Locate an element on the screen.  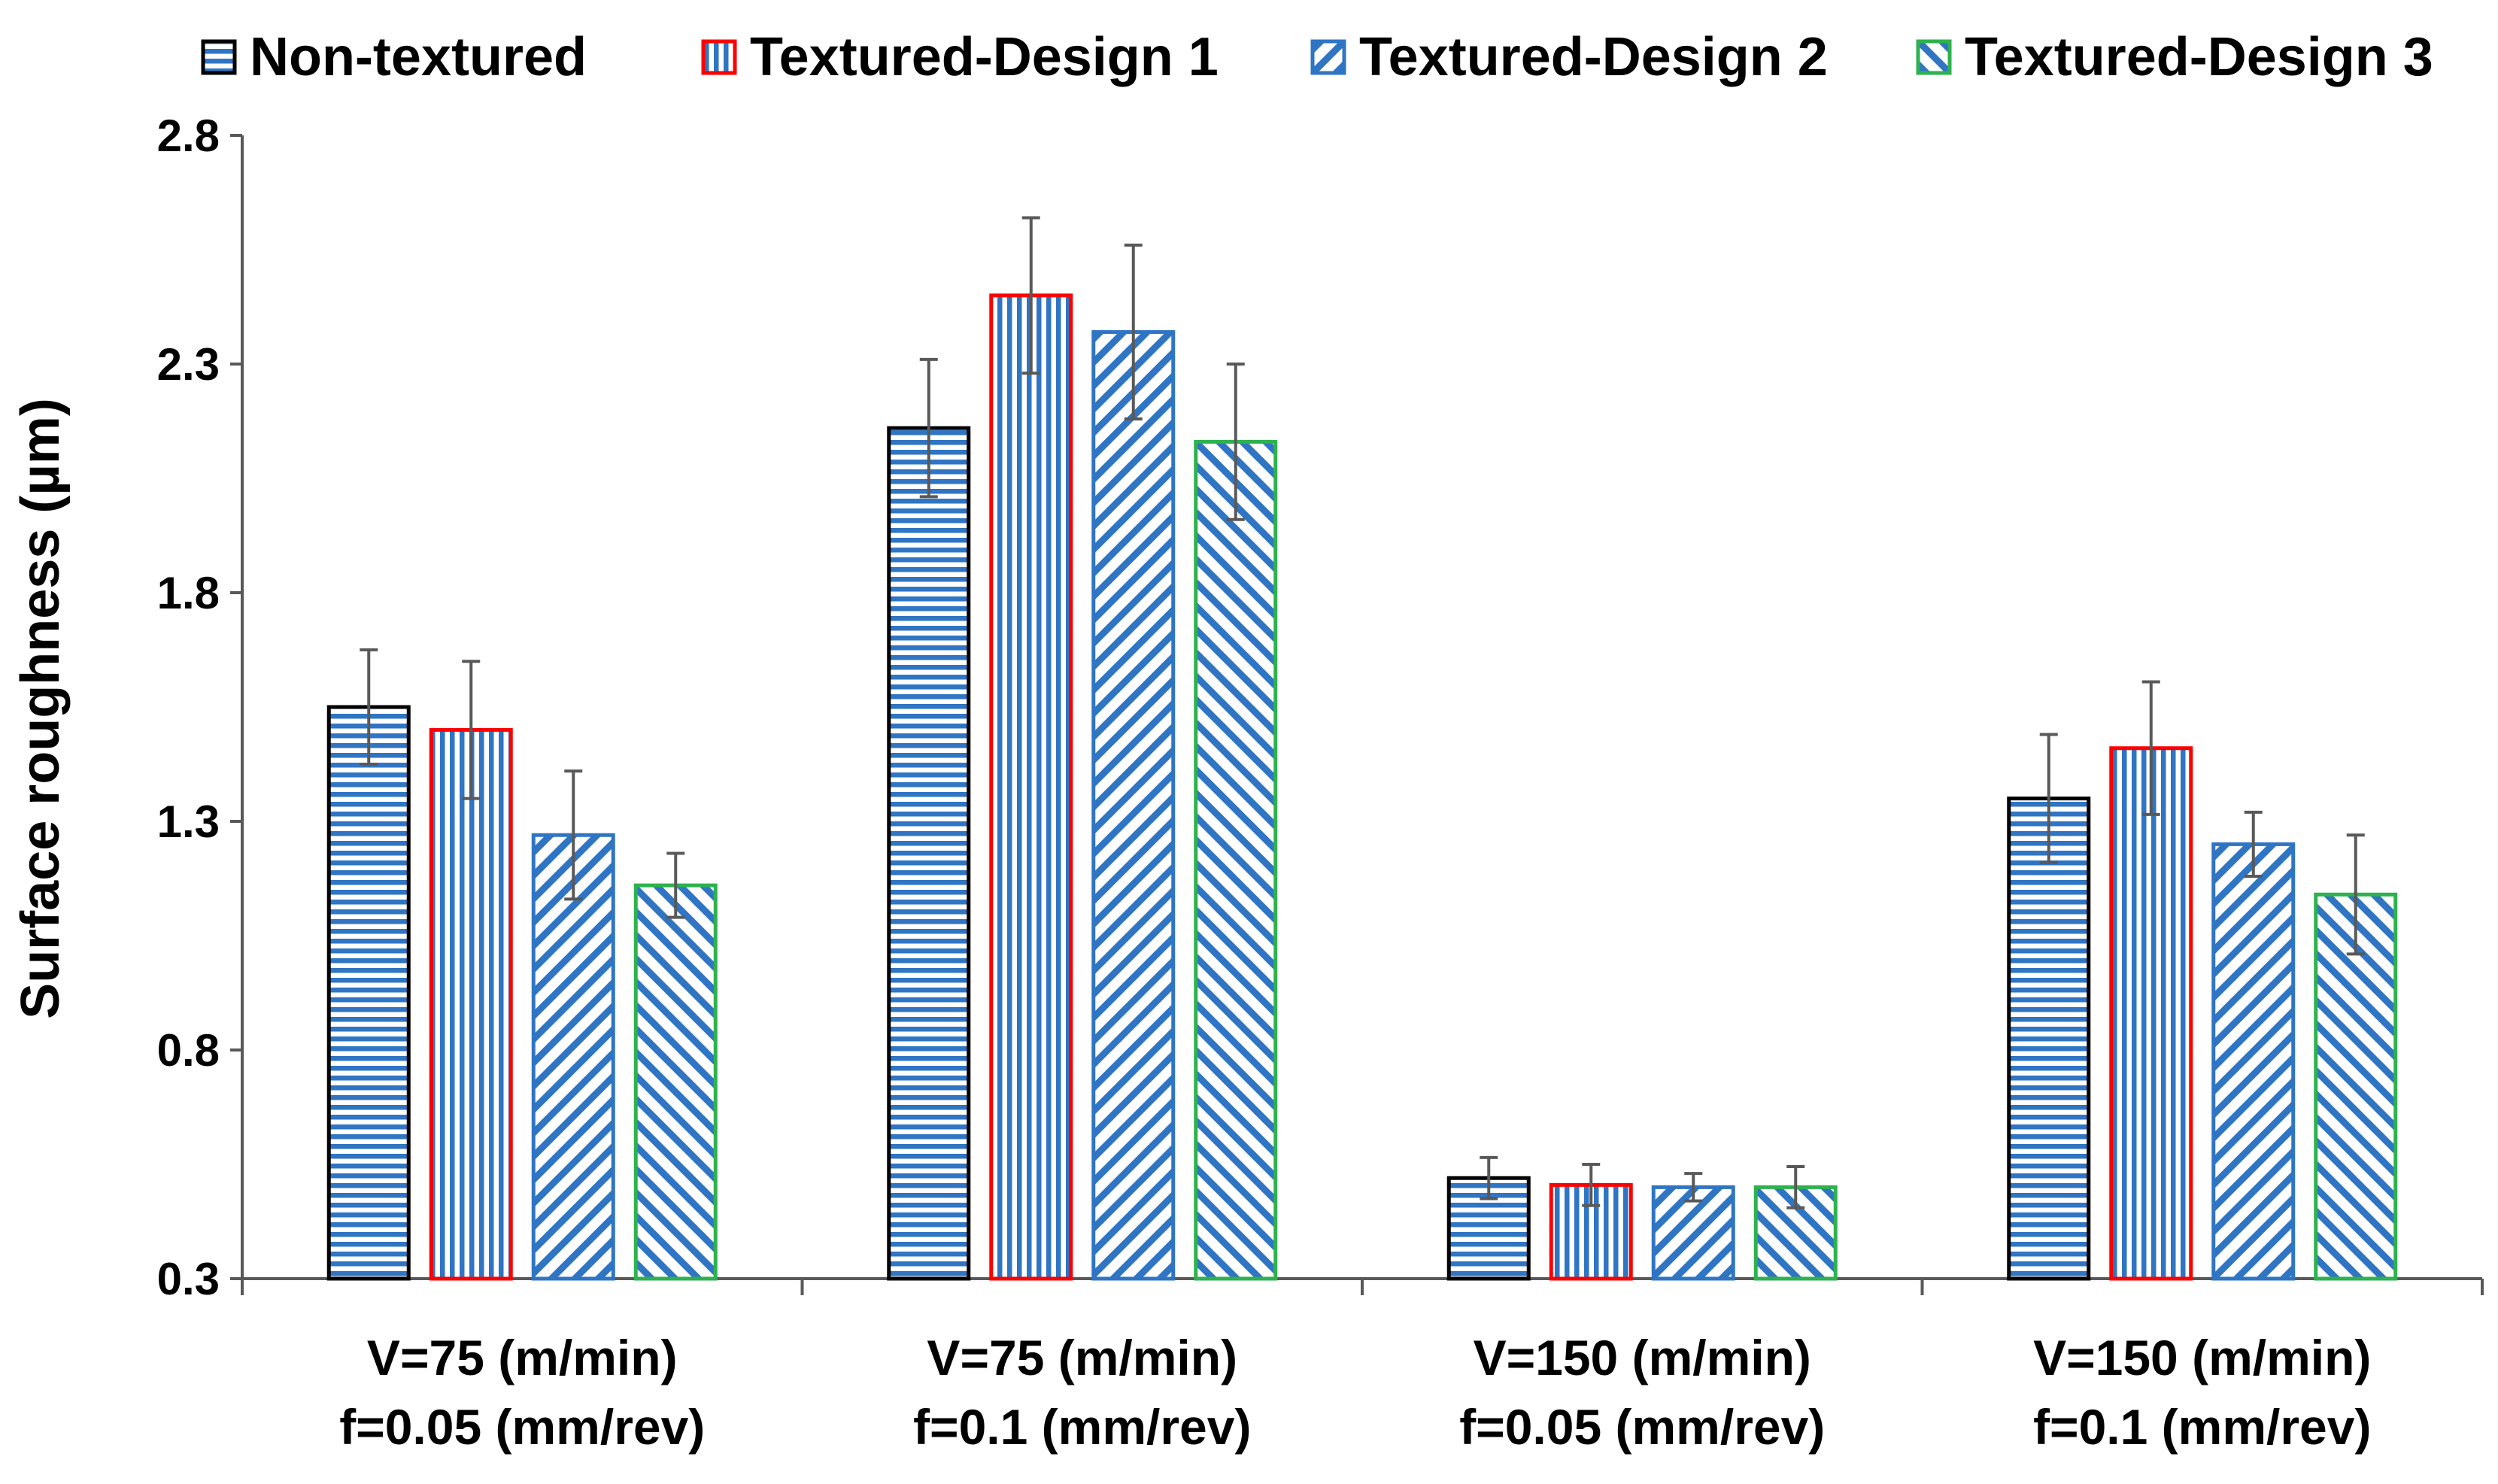
legend-label: Textured-Design 1 is located at coordinates (984, 57).